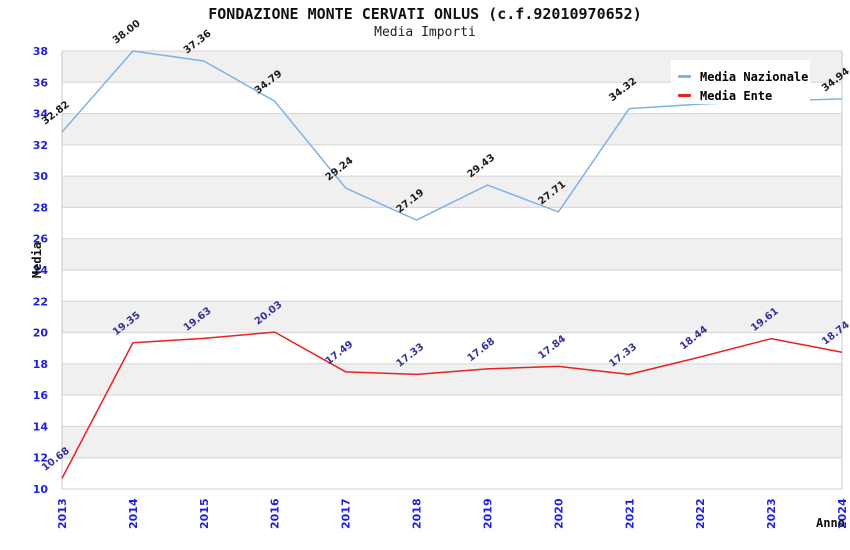 The width and height of the screenshot is (850, 550). What do you see at coordinates (40, 51) in the screenshot?
I see `y-tick-label: 38` at bounding box center [40, 51].